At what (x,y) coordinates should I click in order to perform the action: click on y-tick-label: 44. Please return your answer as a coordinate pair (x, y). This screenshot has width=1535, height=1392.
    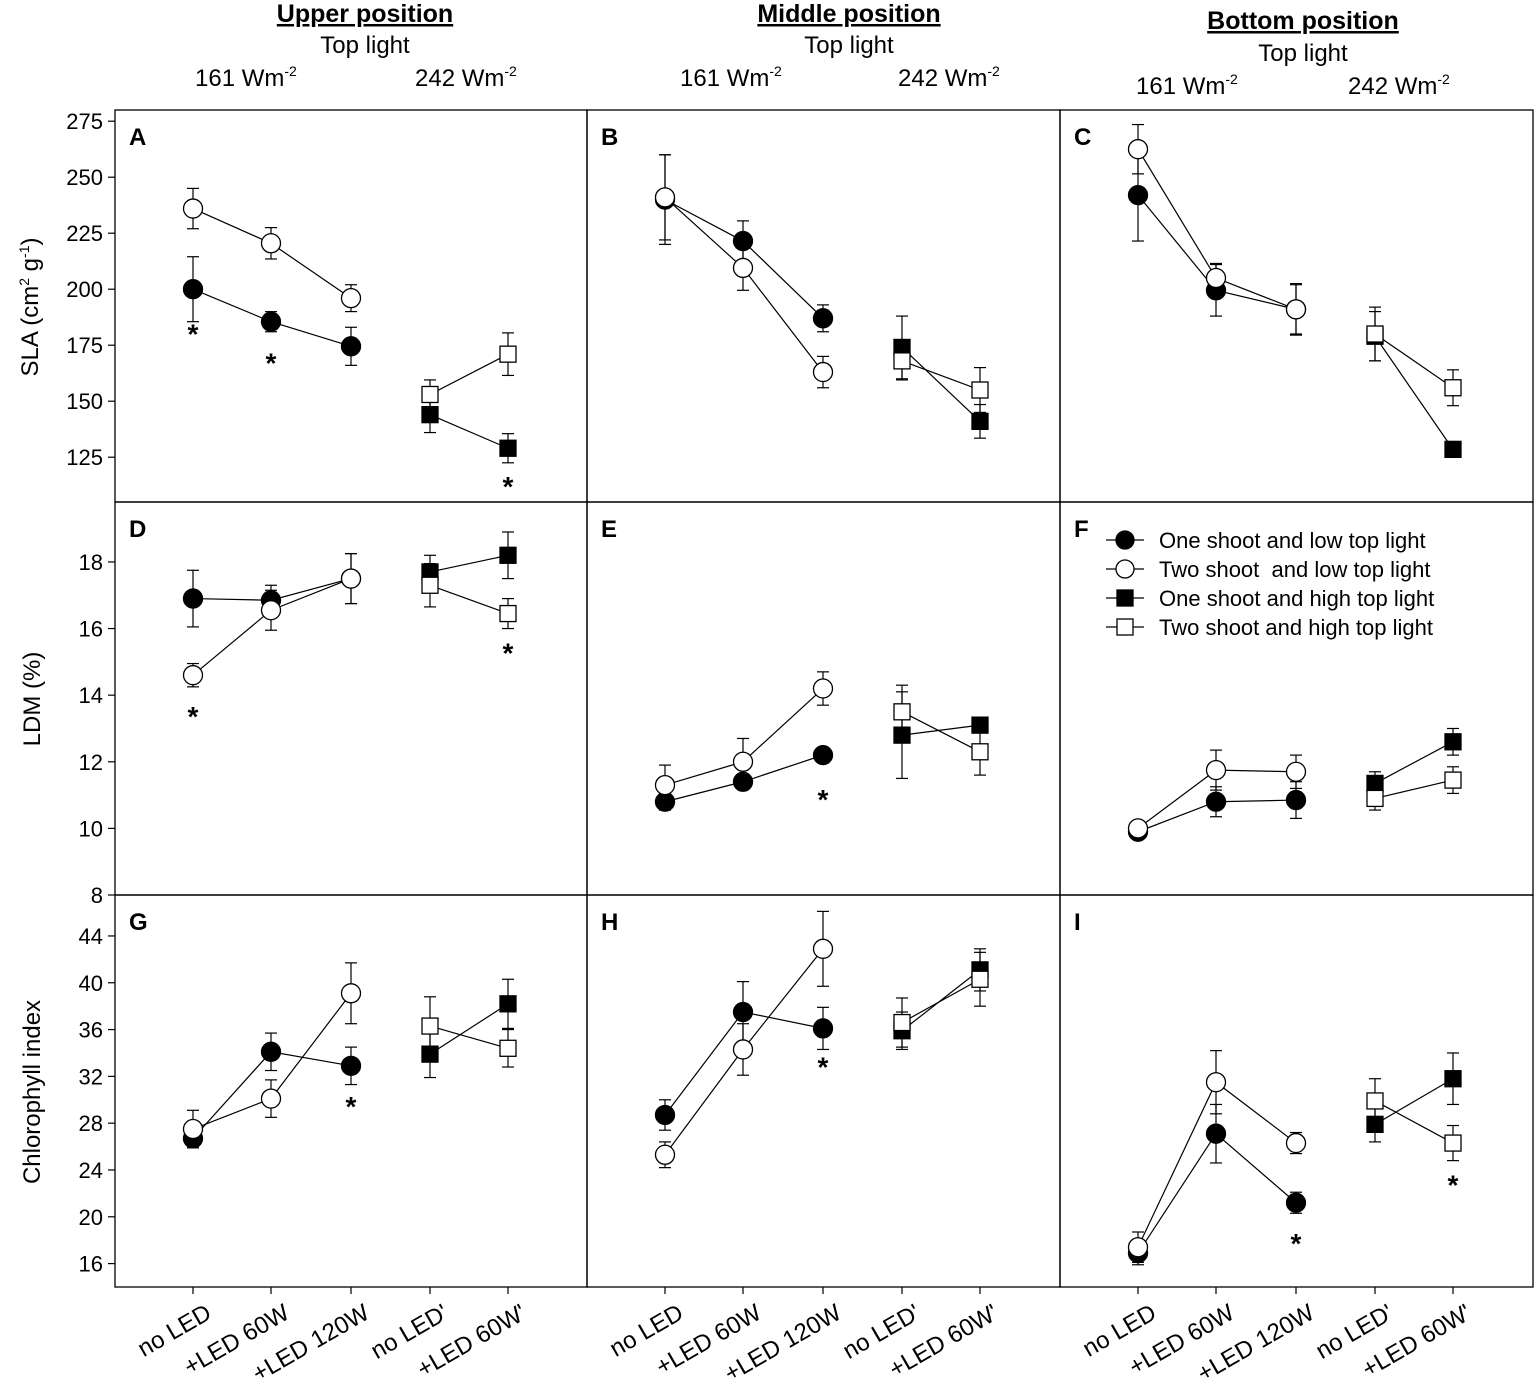
    Looking at the image, I should click on (91, 936).